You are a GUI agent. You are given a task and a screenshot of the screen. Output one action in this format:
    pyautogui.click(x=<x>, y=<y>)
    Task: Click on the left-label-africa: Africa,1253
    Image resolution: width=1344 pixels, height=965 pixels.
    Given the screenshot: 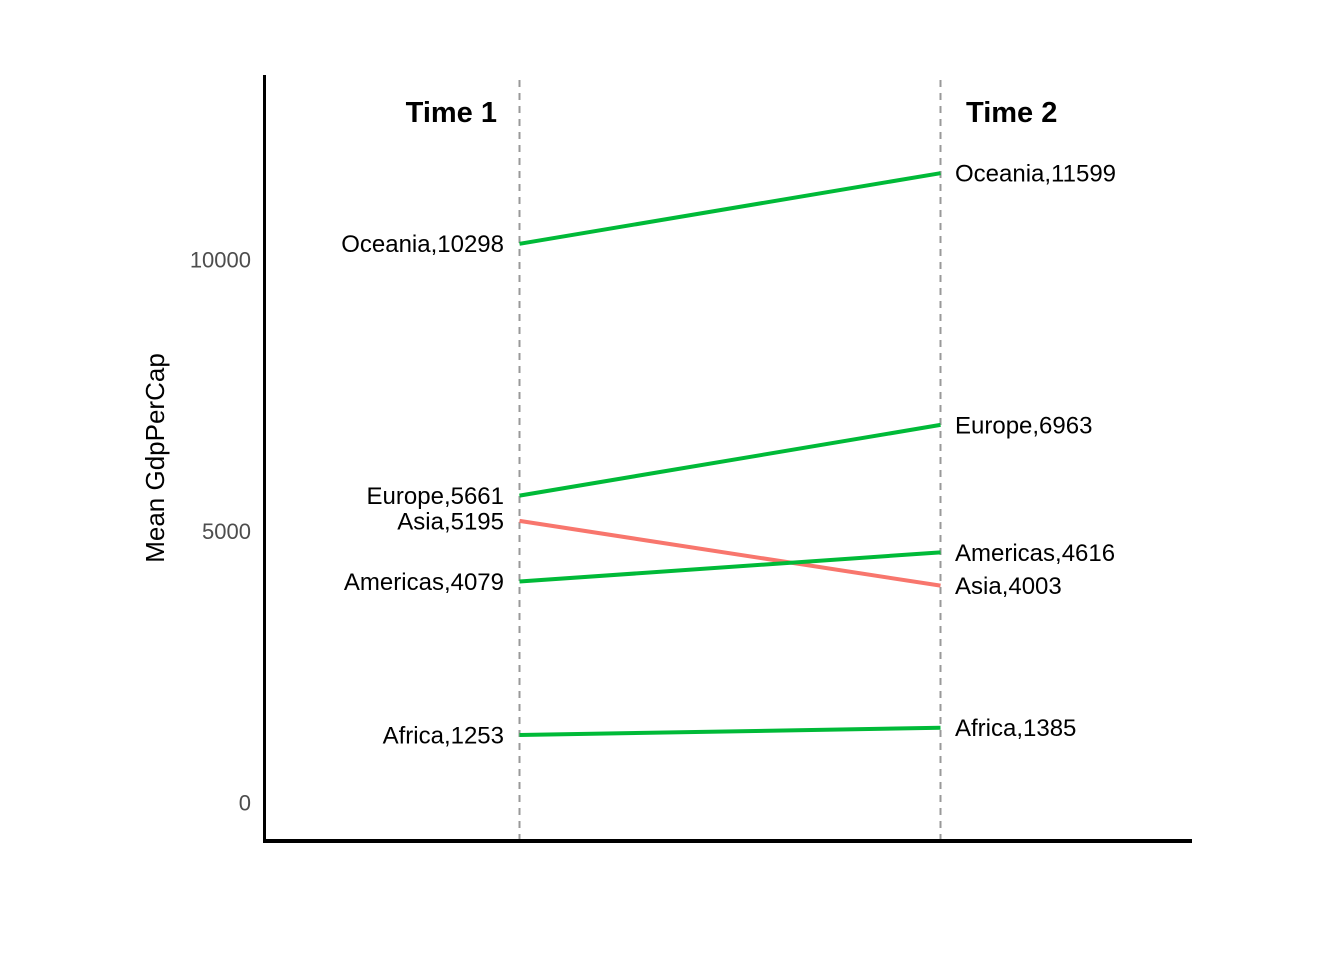 What is the action you would take?
    pyautogui.click(x=443, y=735)
    